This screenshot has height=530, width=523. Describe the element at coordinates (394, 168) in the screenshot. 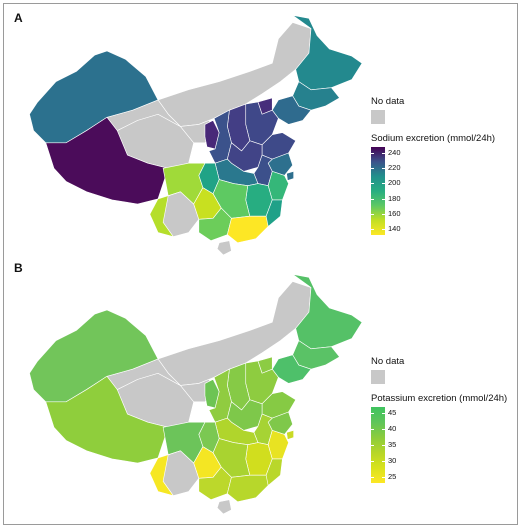

I see `colorbar-tick-label: 220` at that location.